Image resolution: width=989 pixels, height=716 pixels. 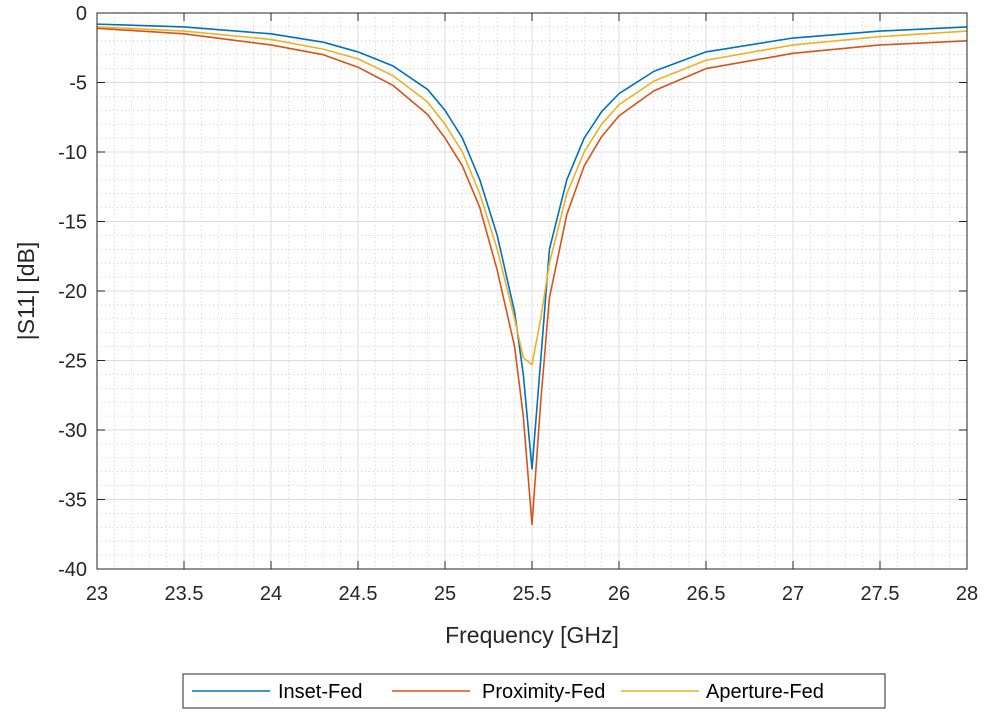 I want to click on x-tick-label: 23.5, so click(x=184, y=594).